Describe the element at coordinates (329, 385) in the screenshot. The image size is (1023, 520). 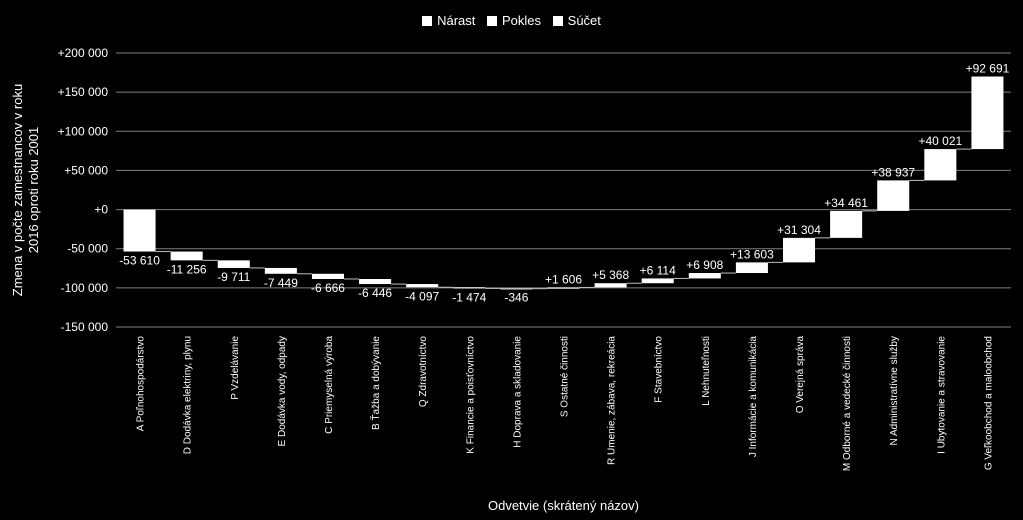
I see `category-label: C Priemyselná výroba` at that location.